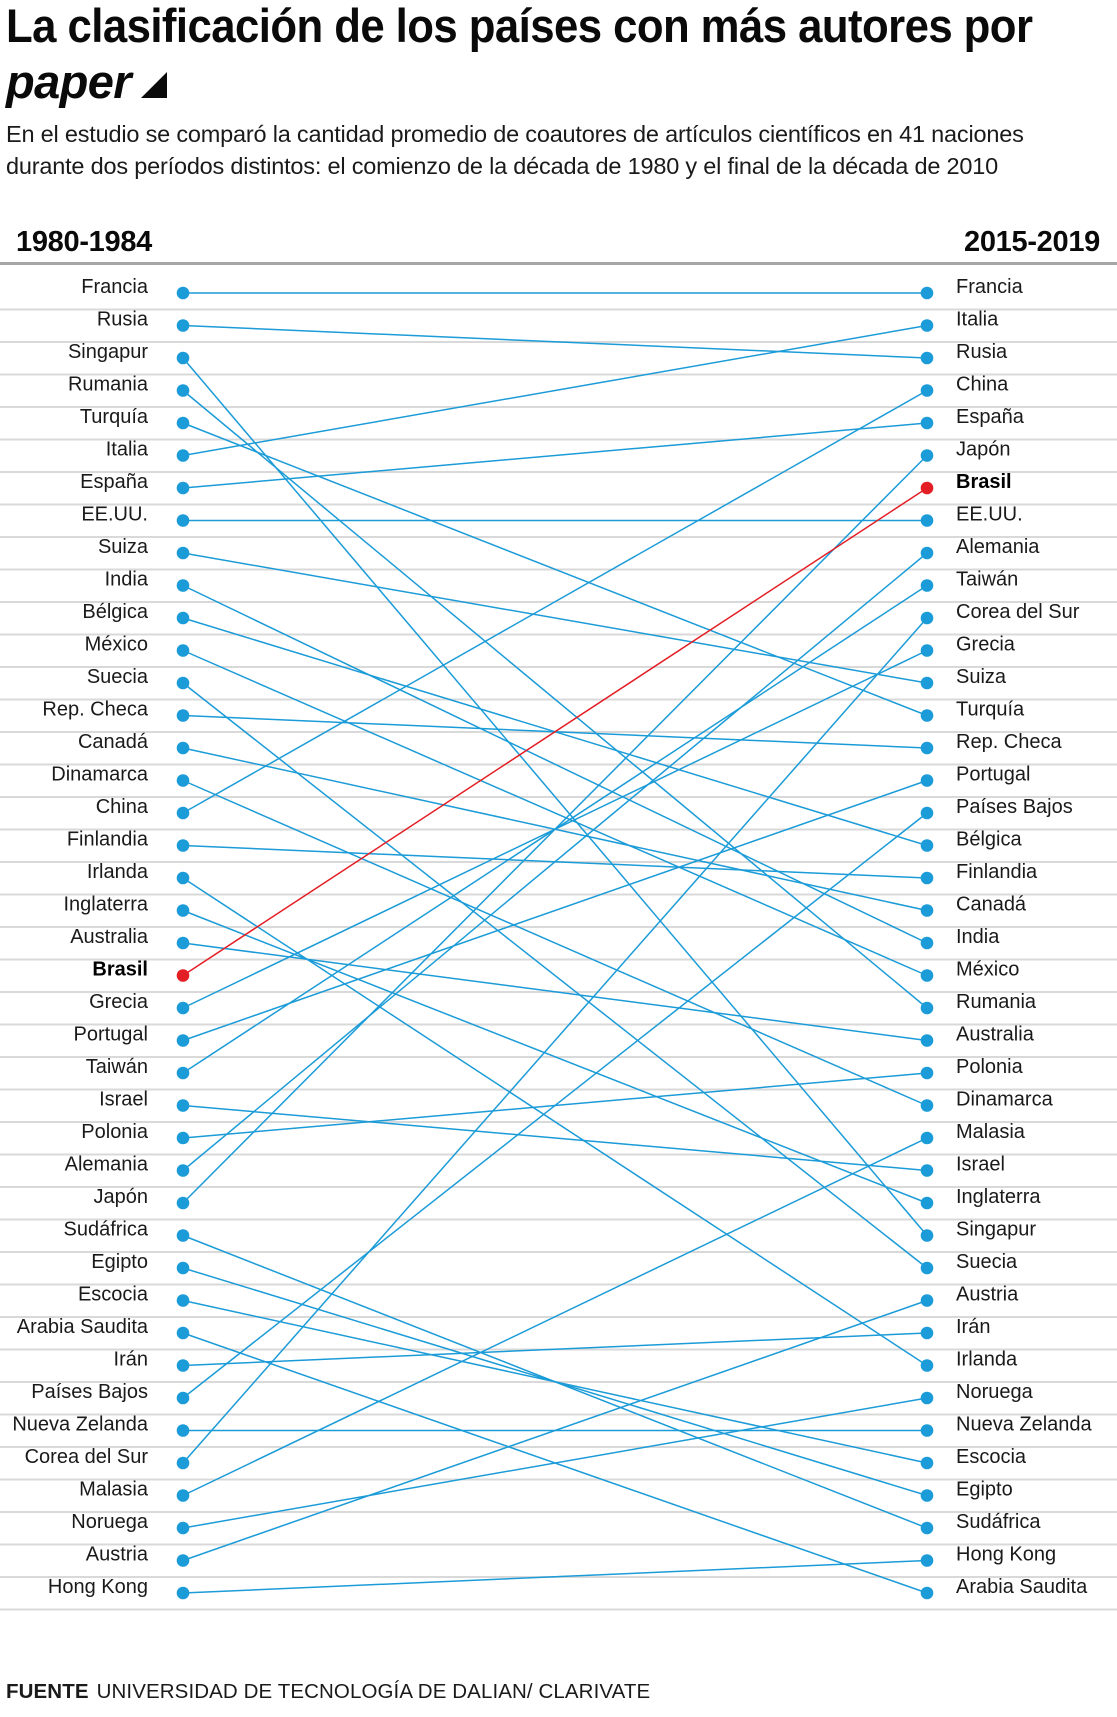  Describe the element at coordinates (116, 645) in the screenshot. I see `left-label: México` at that location.